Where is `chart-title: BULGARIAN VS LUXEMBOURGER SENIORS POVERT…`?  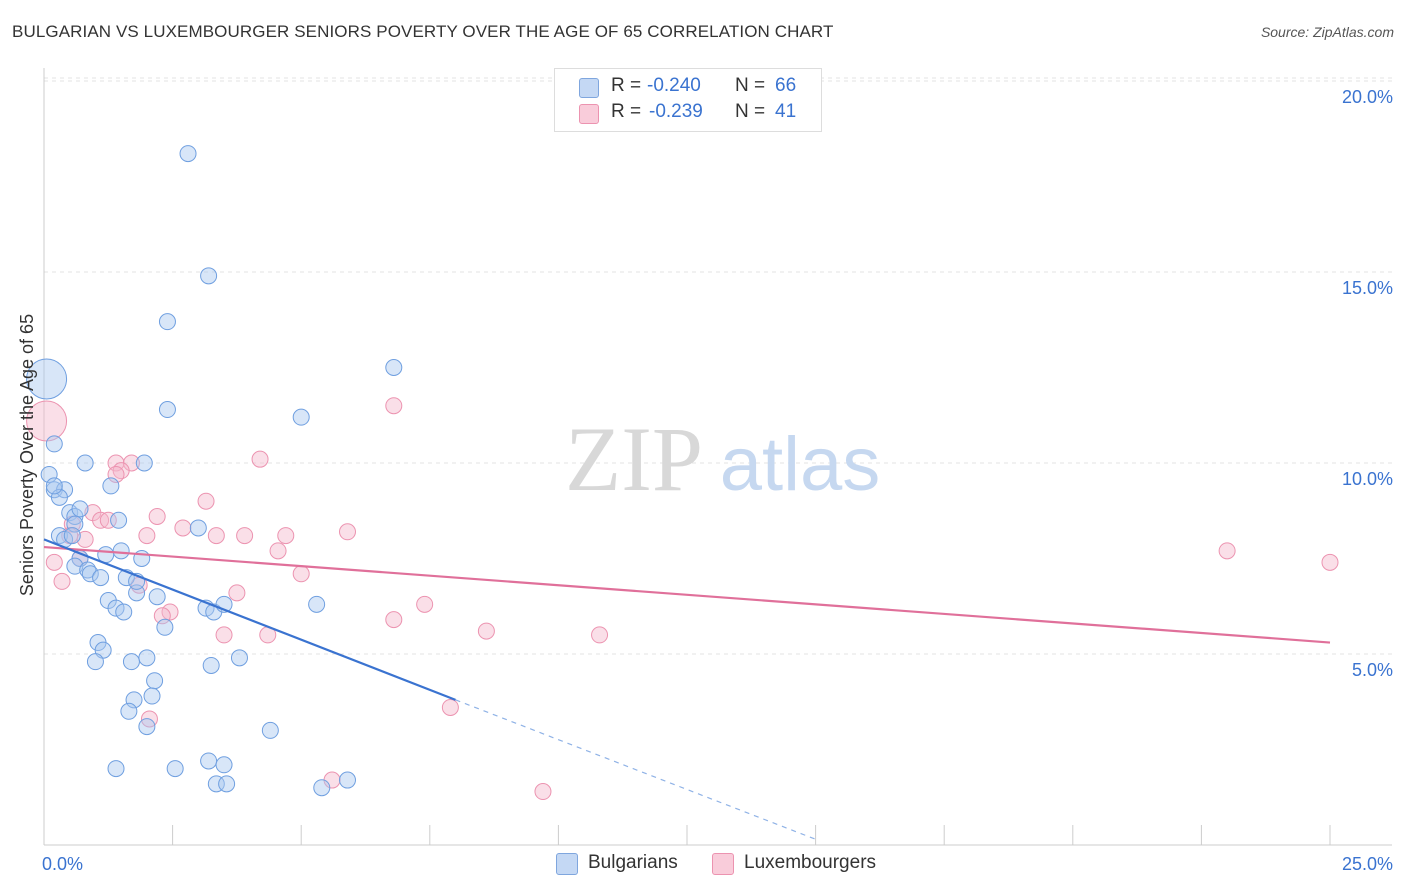
chart-title: BULGARIAN VS LUXEMBOURGER SENIORS POVERT… is located at coordinates (423, 31).